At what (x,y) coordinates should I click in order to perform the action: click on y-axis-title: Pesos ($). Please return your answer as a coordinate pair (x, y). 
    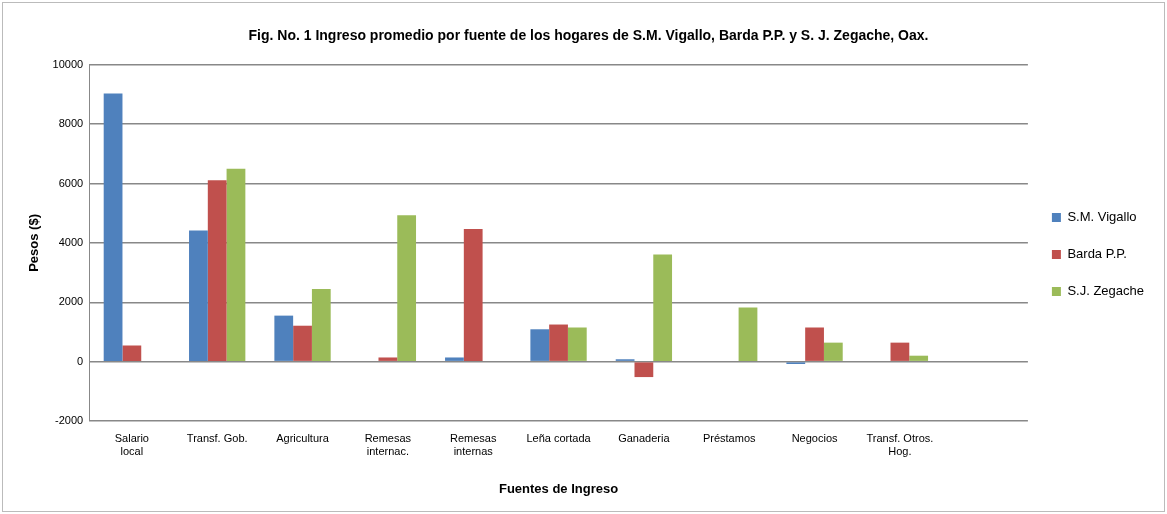
    Looking at the image, I should click on (34, 242).